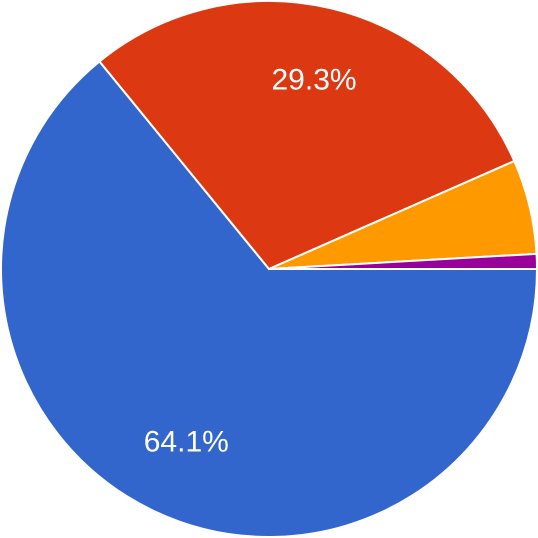 The image size is (538, 538). I want to click on slice-label: 29.3%, so click(314, 79).